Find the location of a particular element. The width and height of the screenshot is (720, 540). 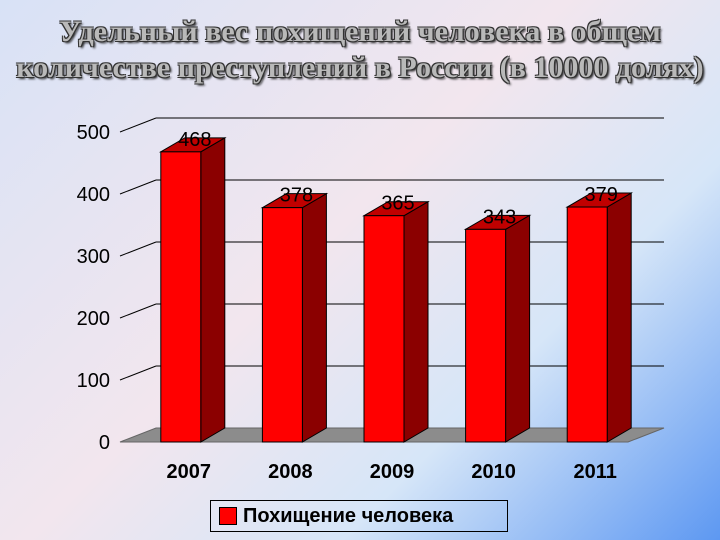

y-tick-label: 500 is located at coordinates (93, 133).